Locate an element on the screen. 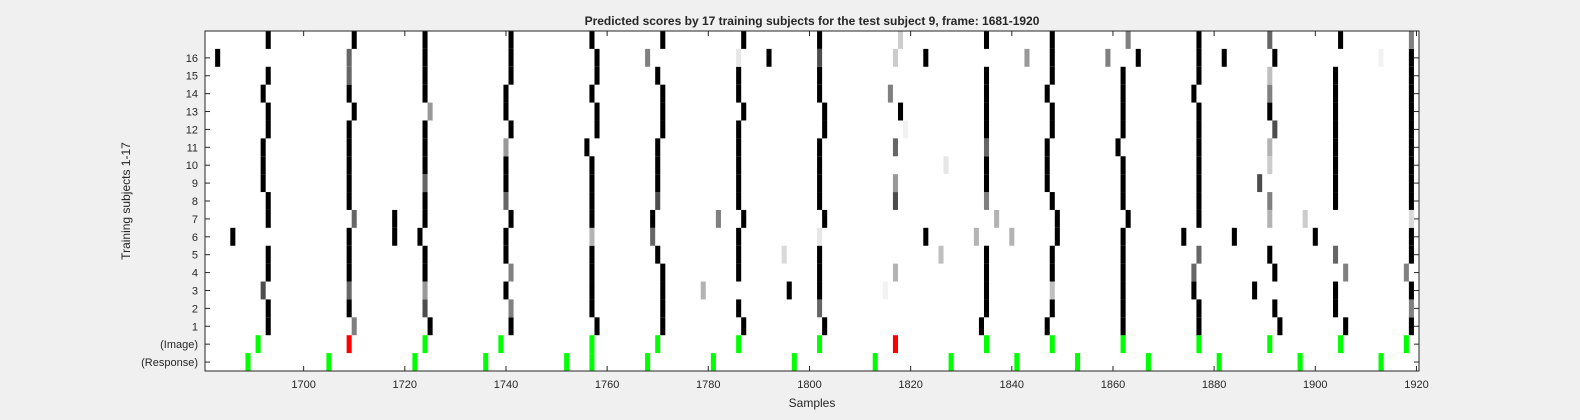  y-tick-label: 14 is located at coordinates (192, 95).